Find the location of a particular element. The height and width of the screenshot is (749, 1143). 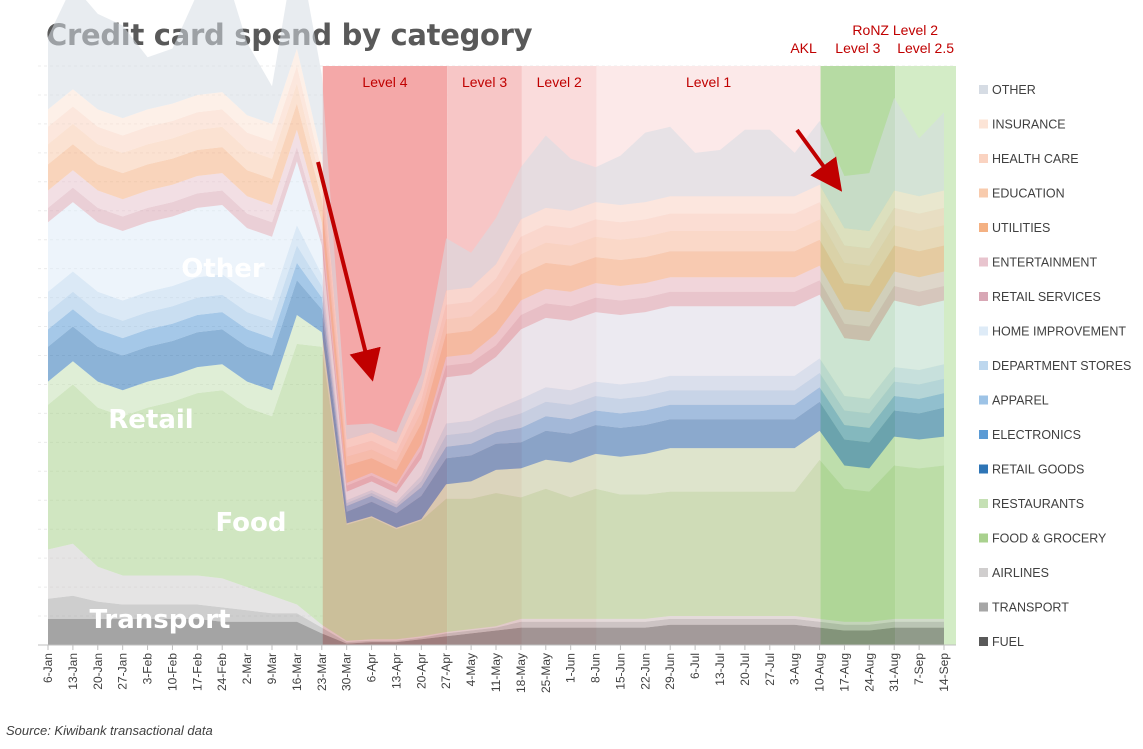

legend-label: DEPARTMENT STORES is located at coordinates (1061, 366).